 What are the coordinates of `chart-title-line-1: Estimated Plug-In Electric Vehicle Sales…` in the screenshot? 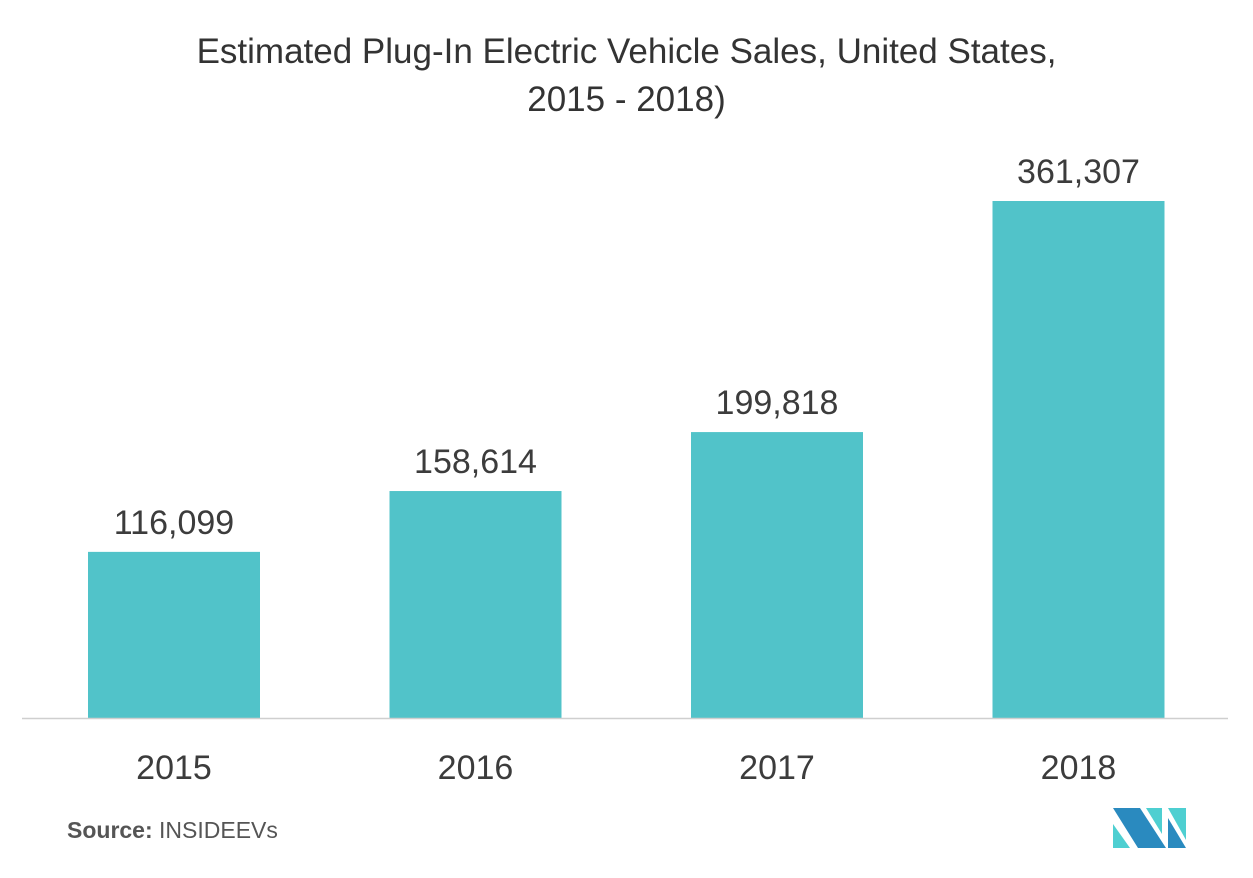 It's located at (626, 51).